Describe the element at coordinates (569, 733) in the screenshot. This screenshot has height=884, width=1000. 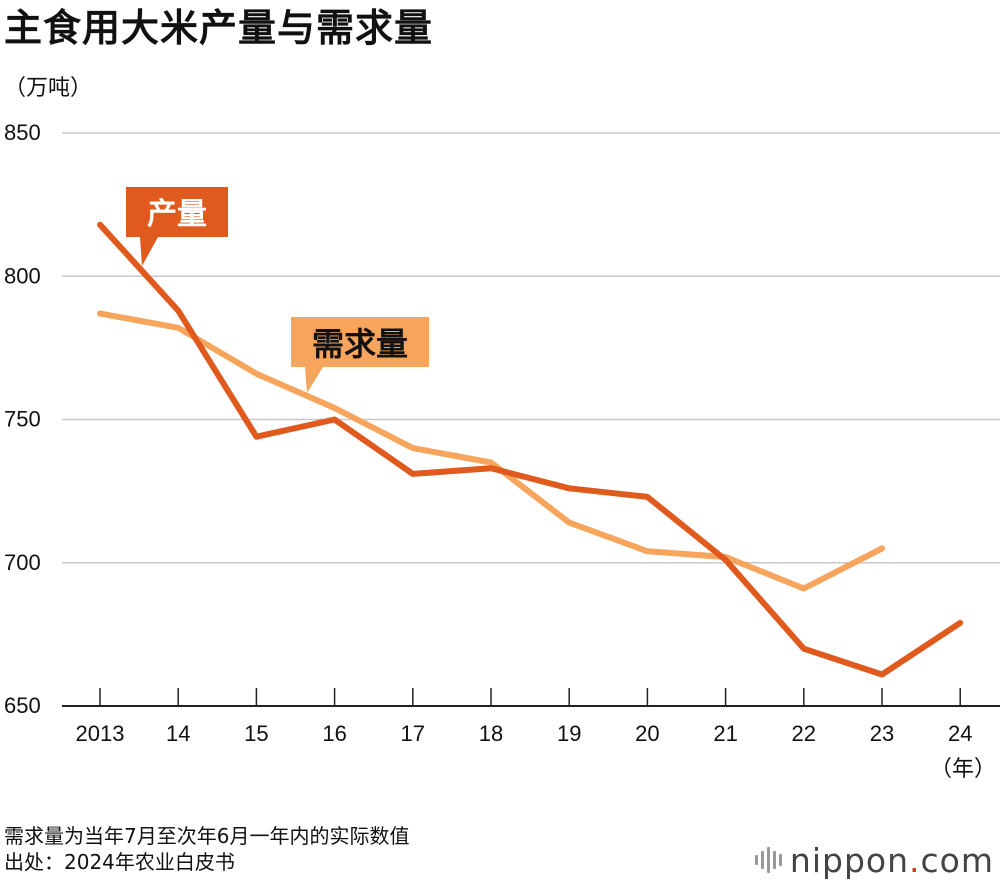
I see `x-tick-label: 19` at that location.